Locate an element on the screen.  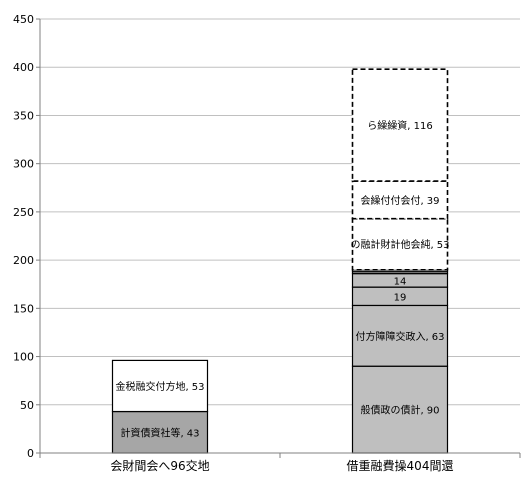
y-tick-label: 300 is located at coordinates (23, 164).